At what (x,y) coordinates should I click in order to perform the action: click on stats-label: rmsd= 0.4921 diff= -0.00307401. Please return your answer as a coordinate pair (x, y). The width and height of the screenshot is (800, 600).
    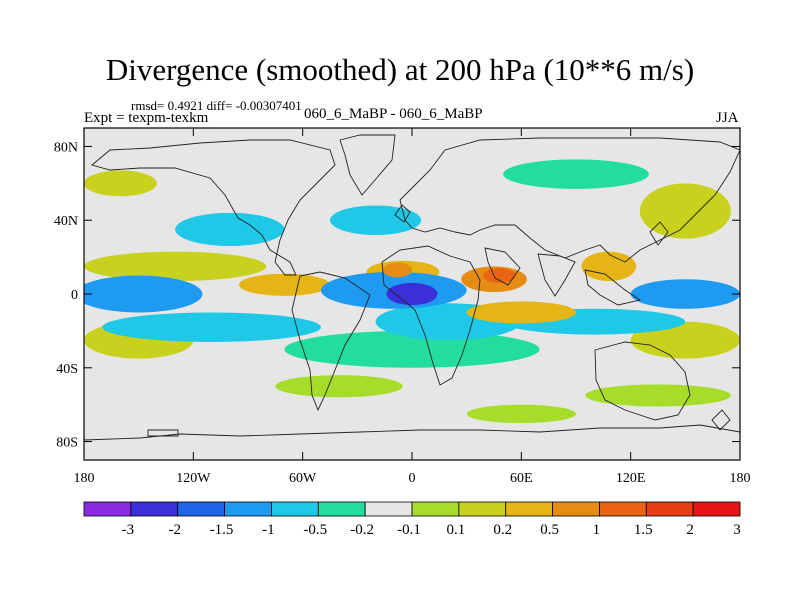
    Looking at the image, I should click on (216, 105).